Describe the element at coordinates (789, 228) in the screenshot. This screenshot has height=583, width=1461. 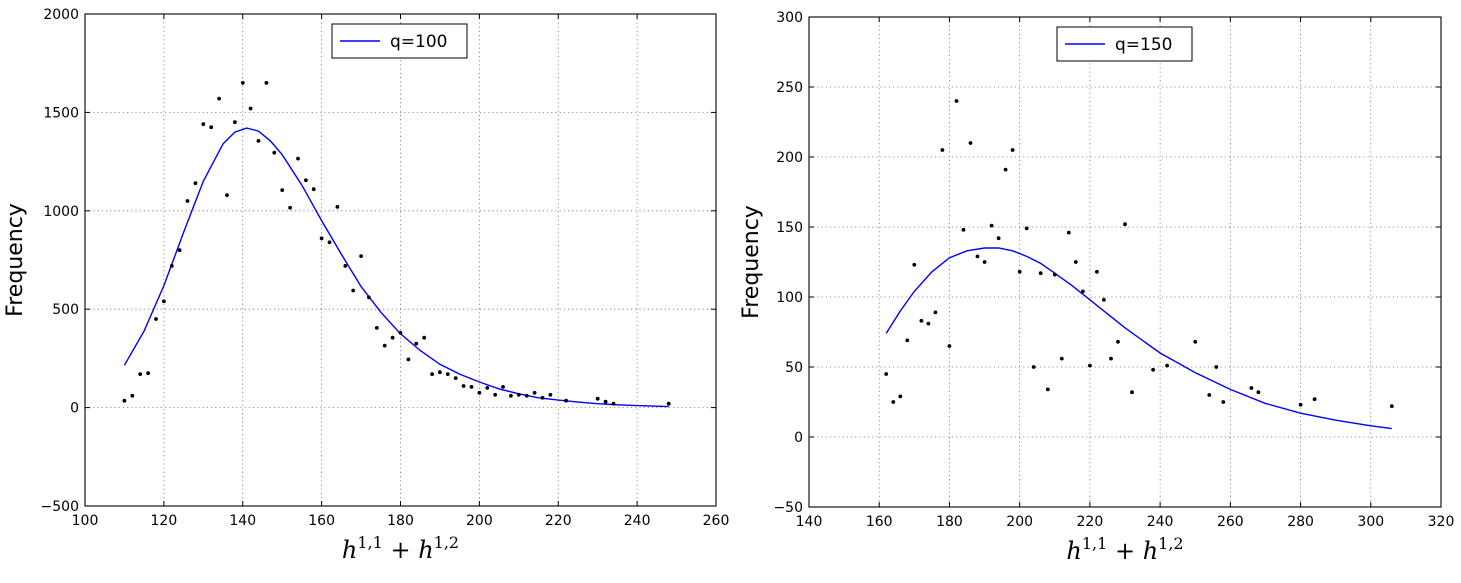
I see `y-tick-label: 150` at that location.